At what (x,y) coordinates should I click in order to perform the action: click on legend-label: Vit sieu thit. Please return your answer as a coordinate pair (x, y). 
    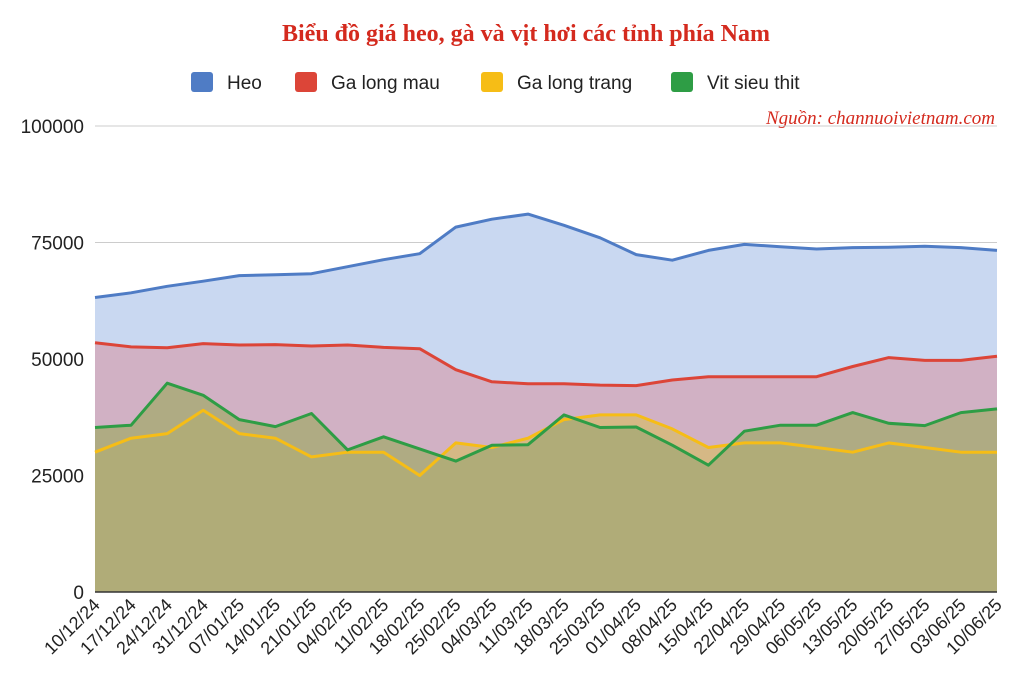
    Looking at the image, I should click on (753, 83).